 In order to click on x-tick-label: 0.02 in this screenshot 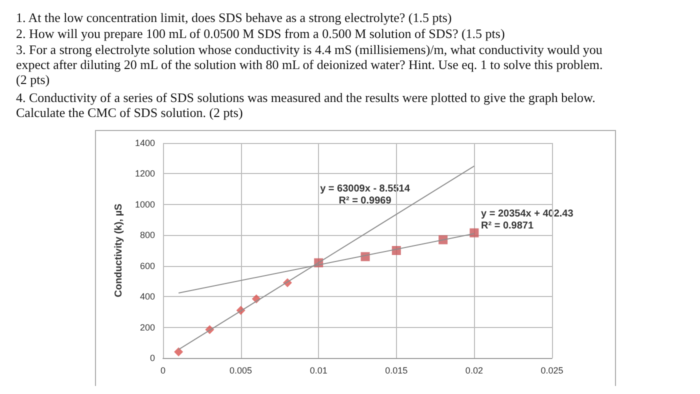, I will do `click(474, 371)`.